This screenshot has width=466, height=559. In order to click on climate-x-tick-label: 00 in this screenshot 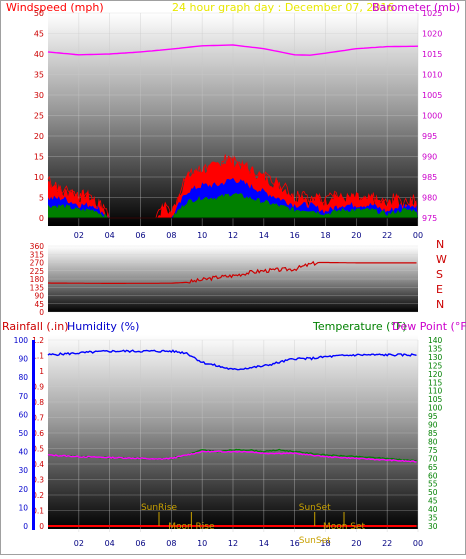, I will do `click(418, 543)`.